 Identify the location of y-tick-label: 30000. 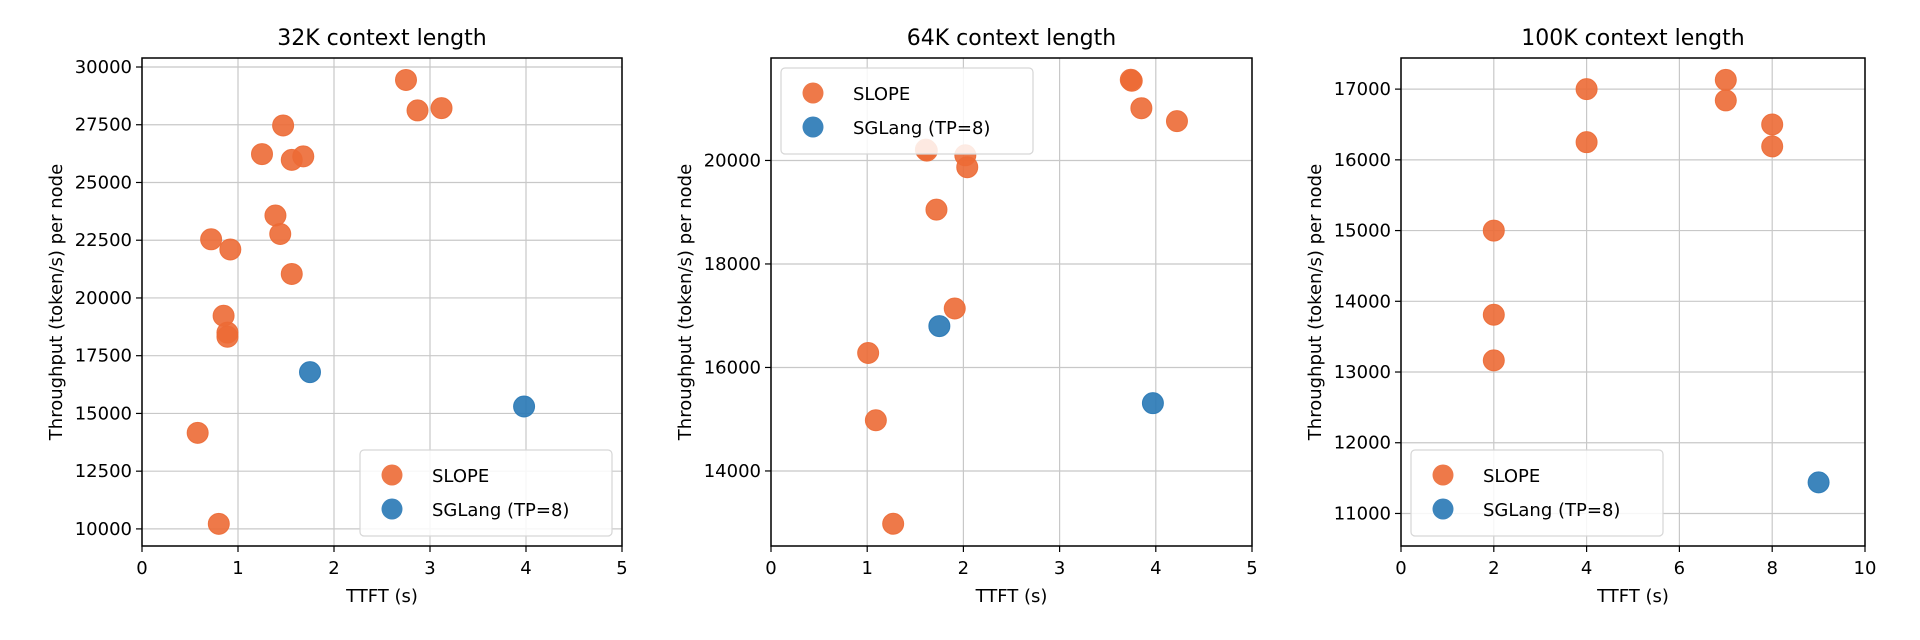
(103, 67).